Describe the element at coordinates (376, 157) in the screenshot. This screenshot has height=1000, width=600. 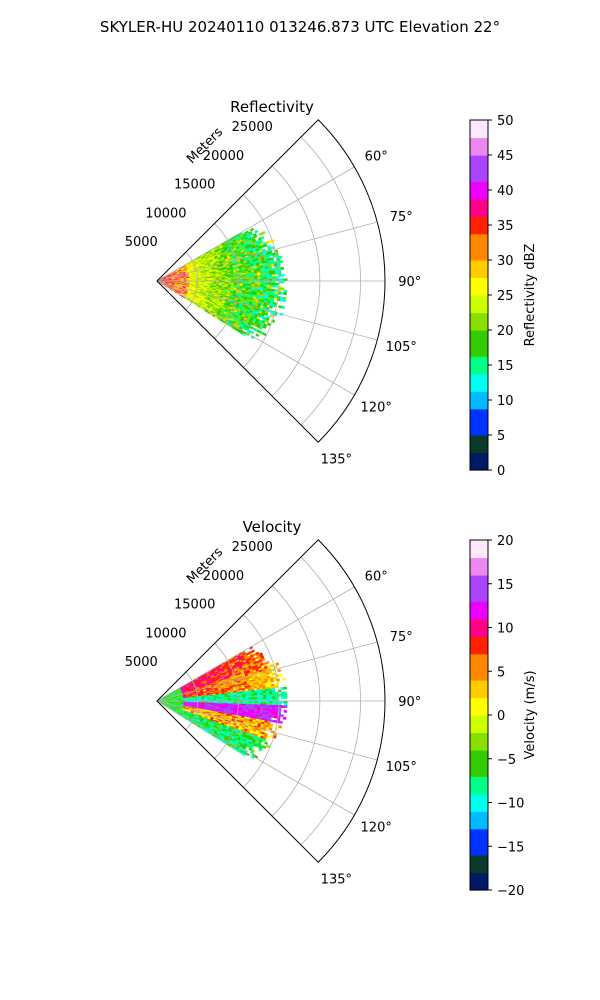
I see `reflectivity-angle-tick-label: 60°` at that location.